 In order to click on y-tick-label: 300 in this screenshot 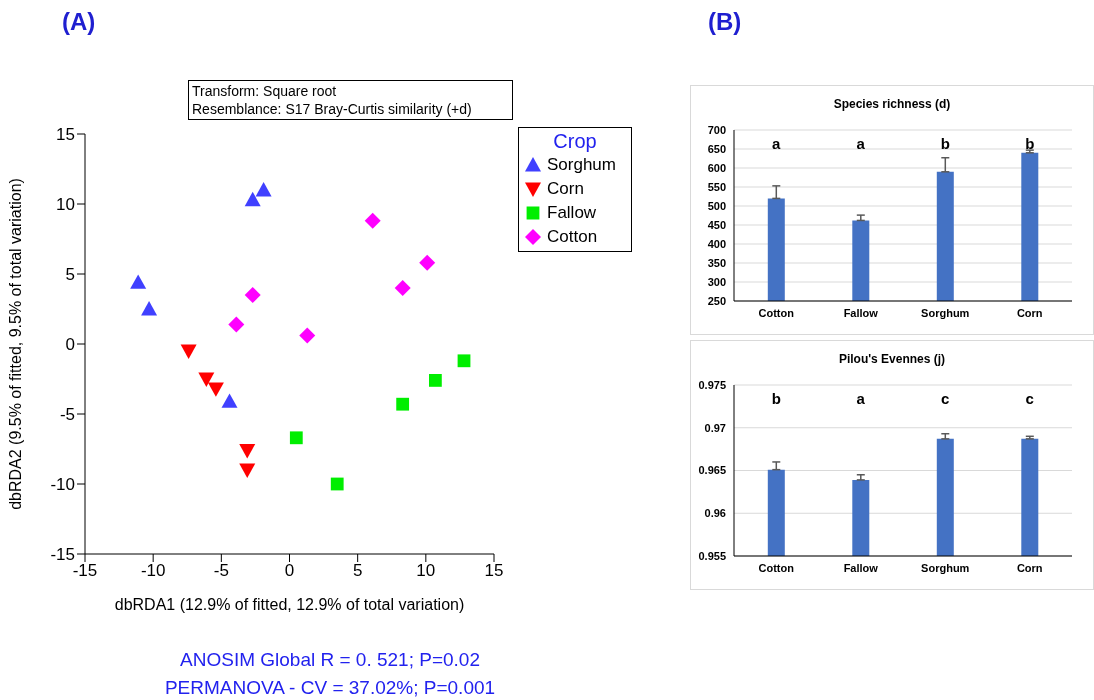, I will do `click(716, 281)`.